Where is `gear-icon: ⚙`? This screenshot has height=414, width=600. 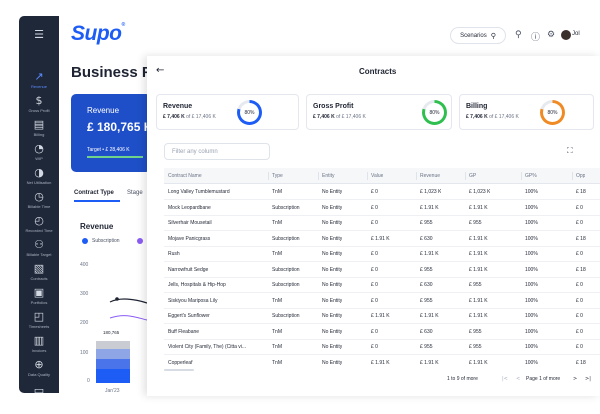
gear-icon: ⚙ is located at coordinates (551, 35).